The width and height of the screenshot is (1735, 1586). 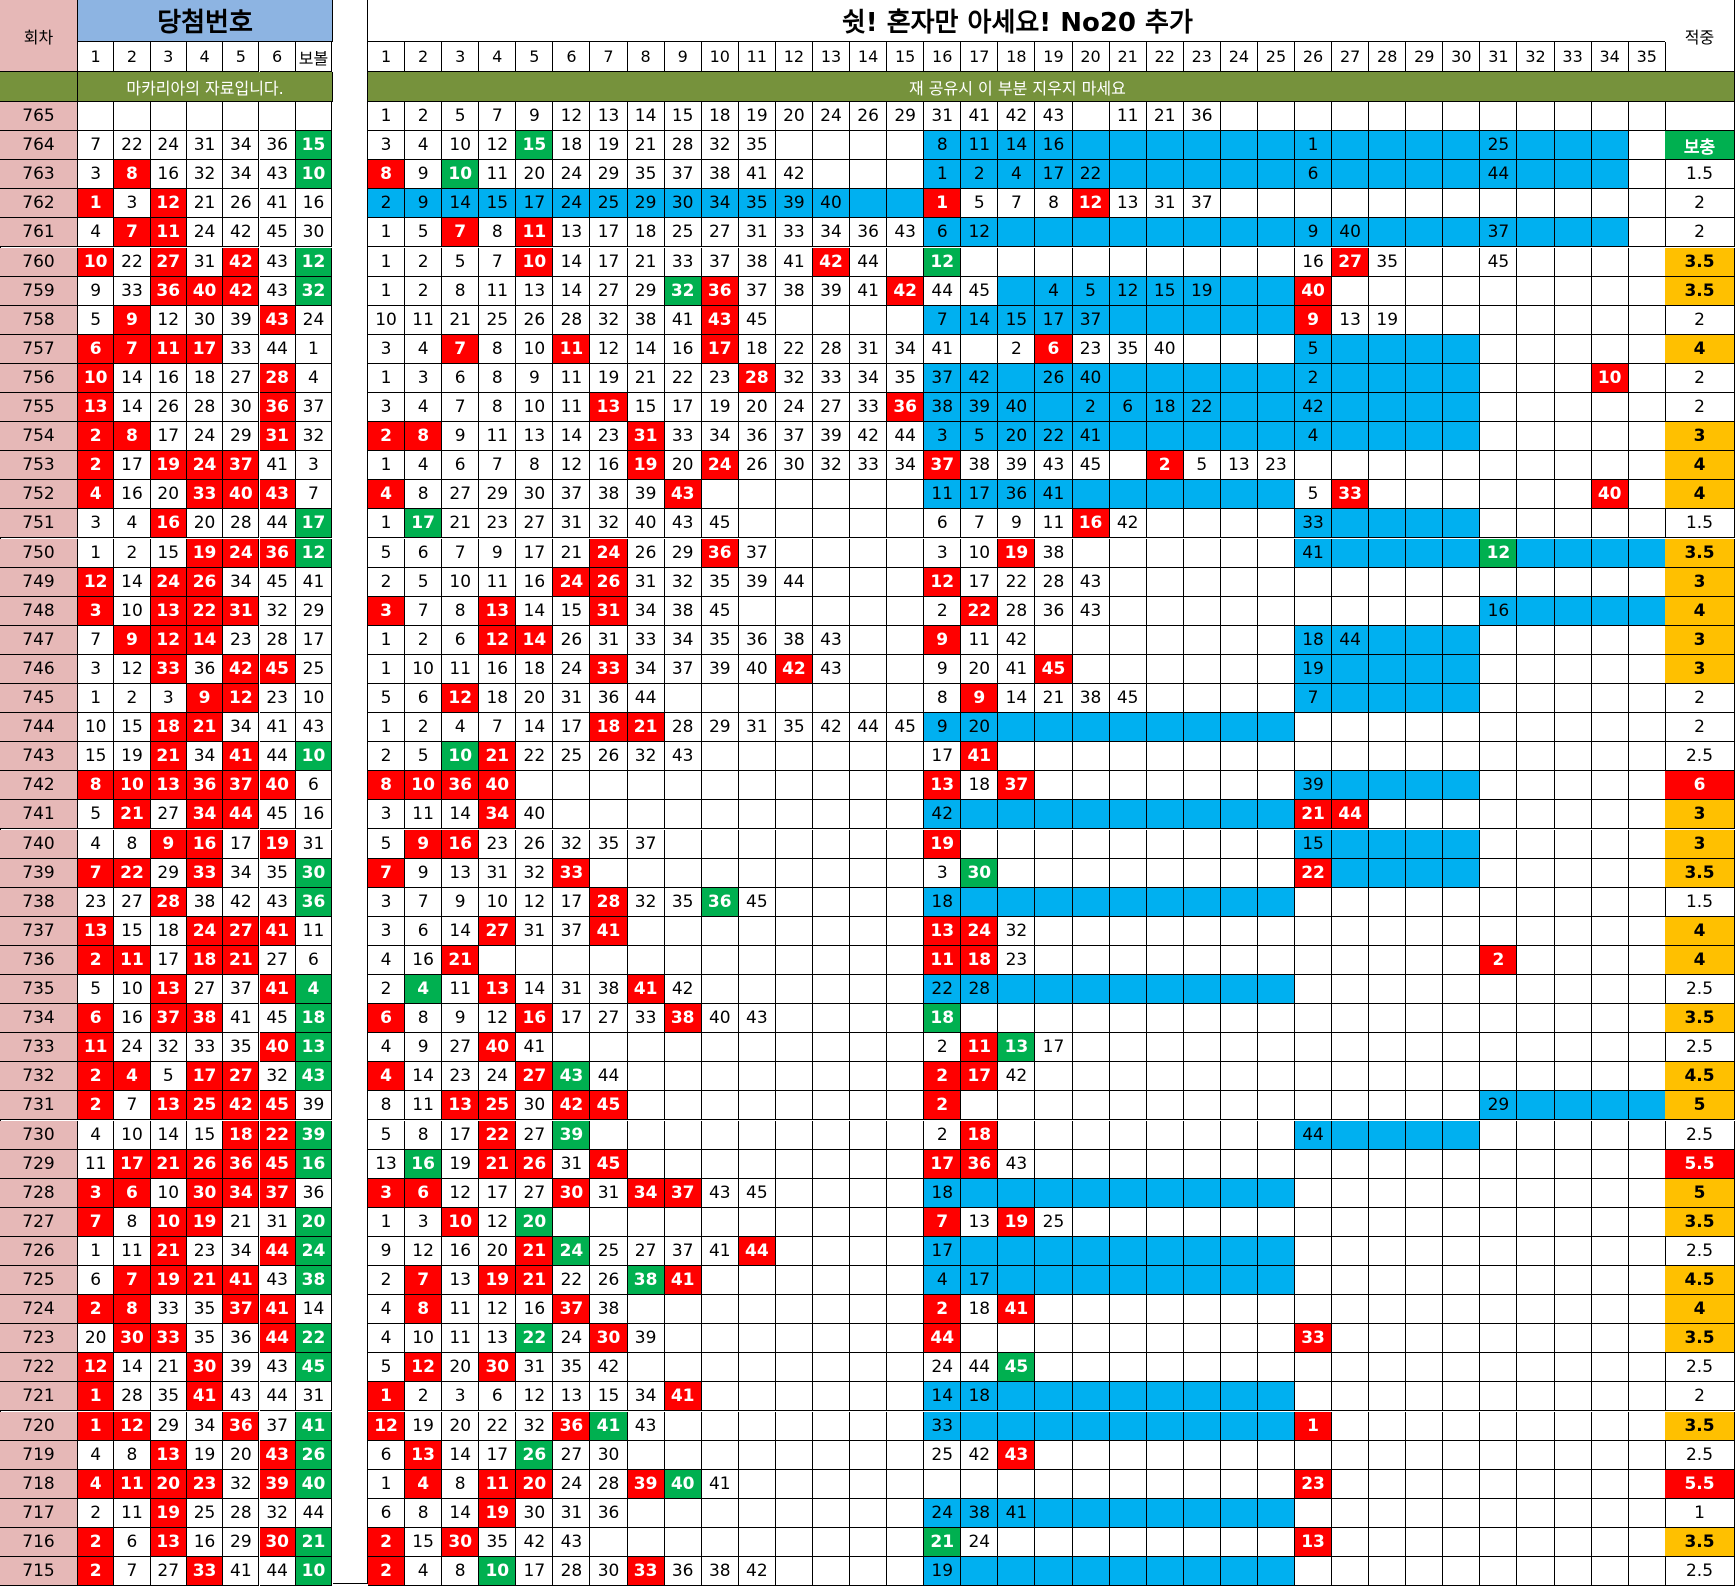 What do you see at coordinates (869, 378) in the screenshot?
I see `grid-number: 34` at bounding box center [869, 378].